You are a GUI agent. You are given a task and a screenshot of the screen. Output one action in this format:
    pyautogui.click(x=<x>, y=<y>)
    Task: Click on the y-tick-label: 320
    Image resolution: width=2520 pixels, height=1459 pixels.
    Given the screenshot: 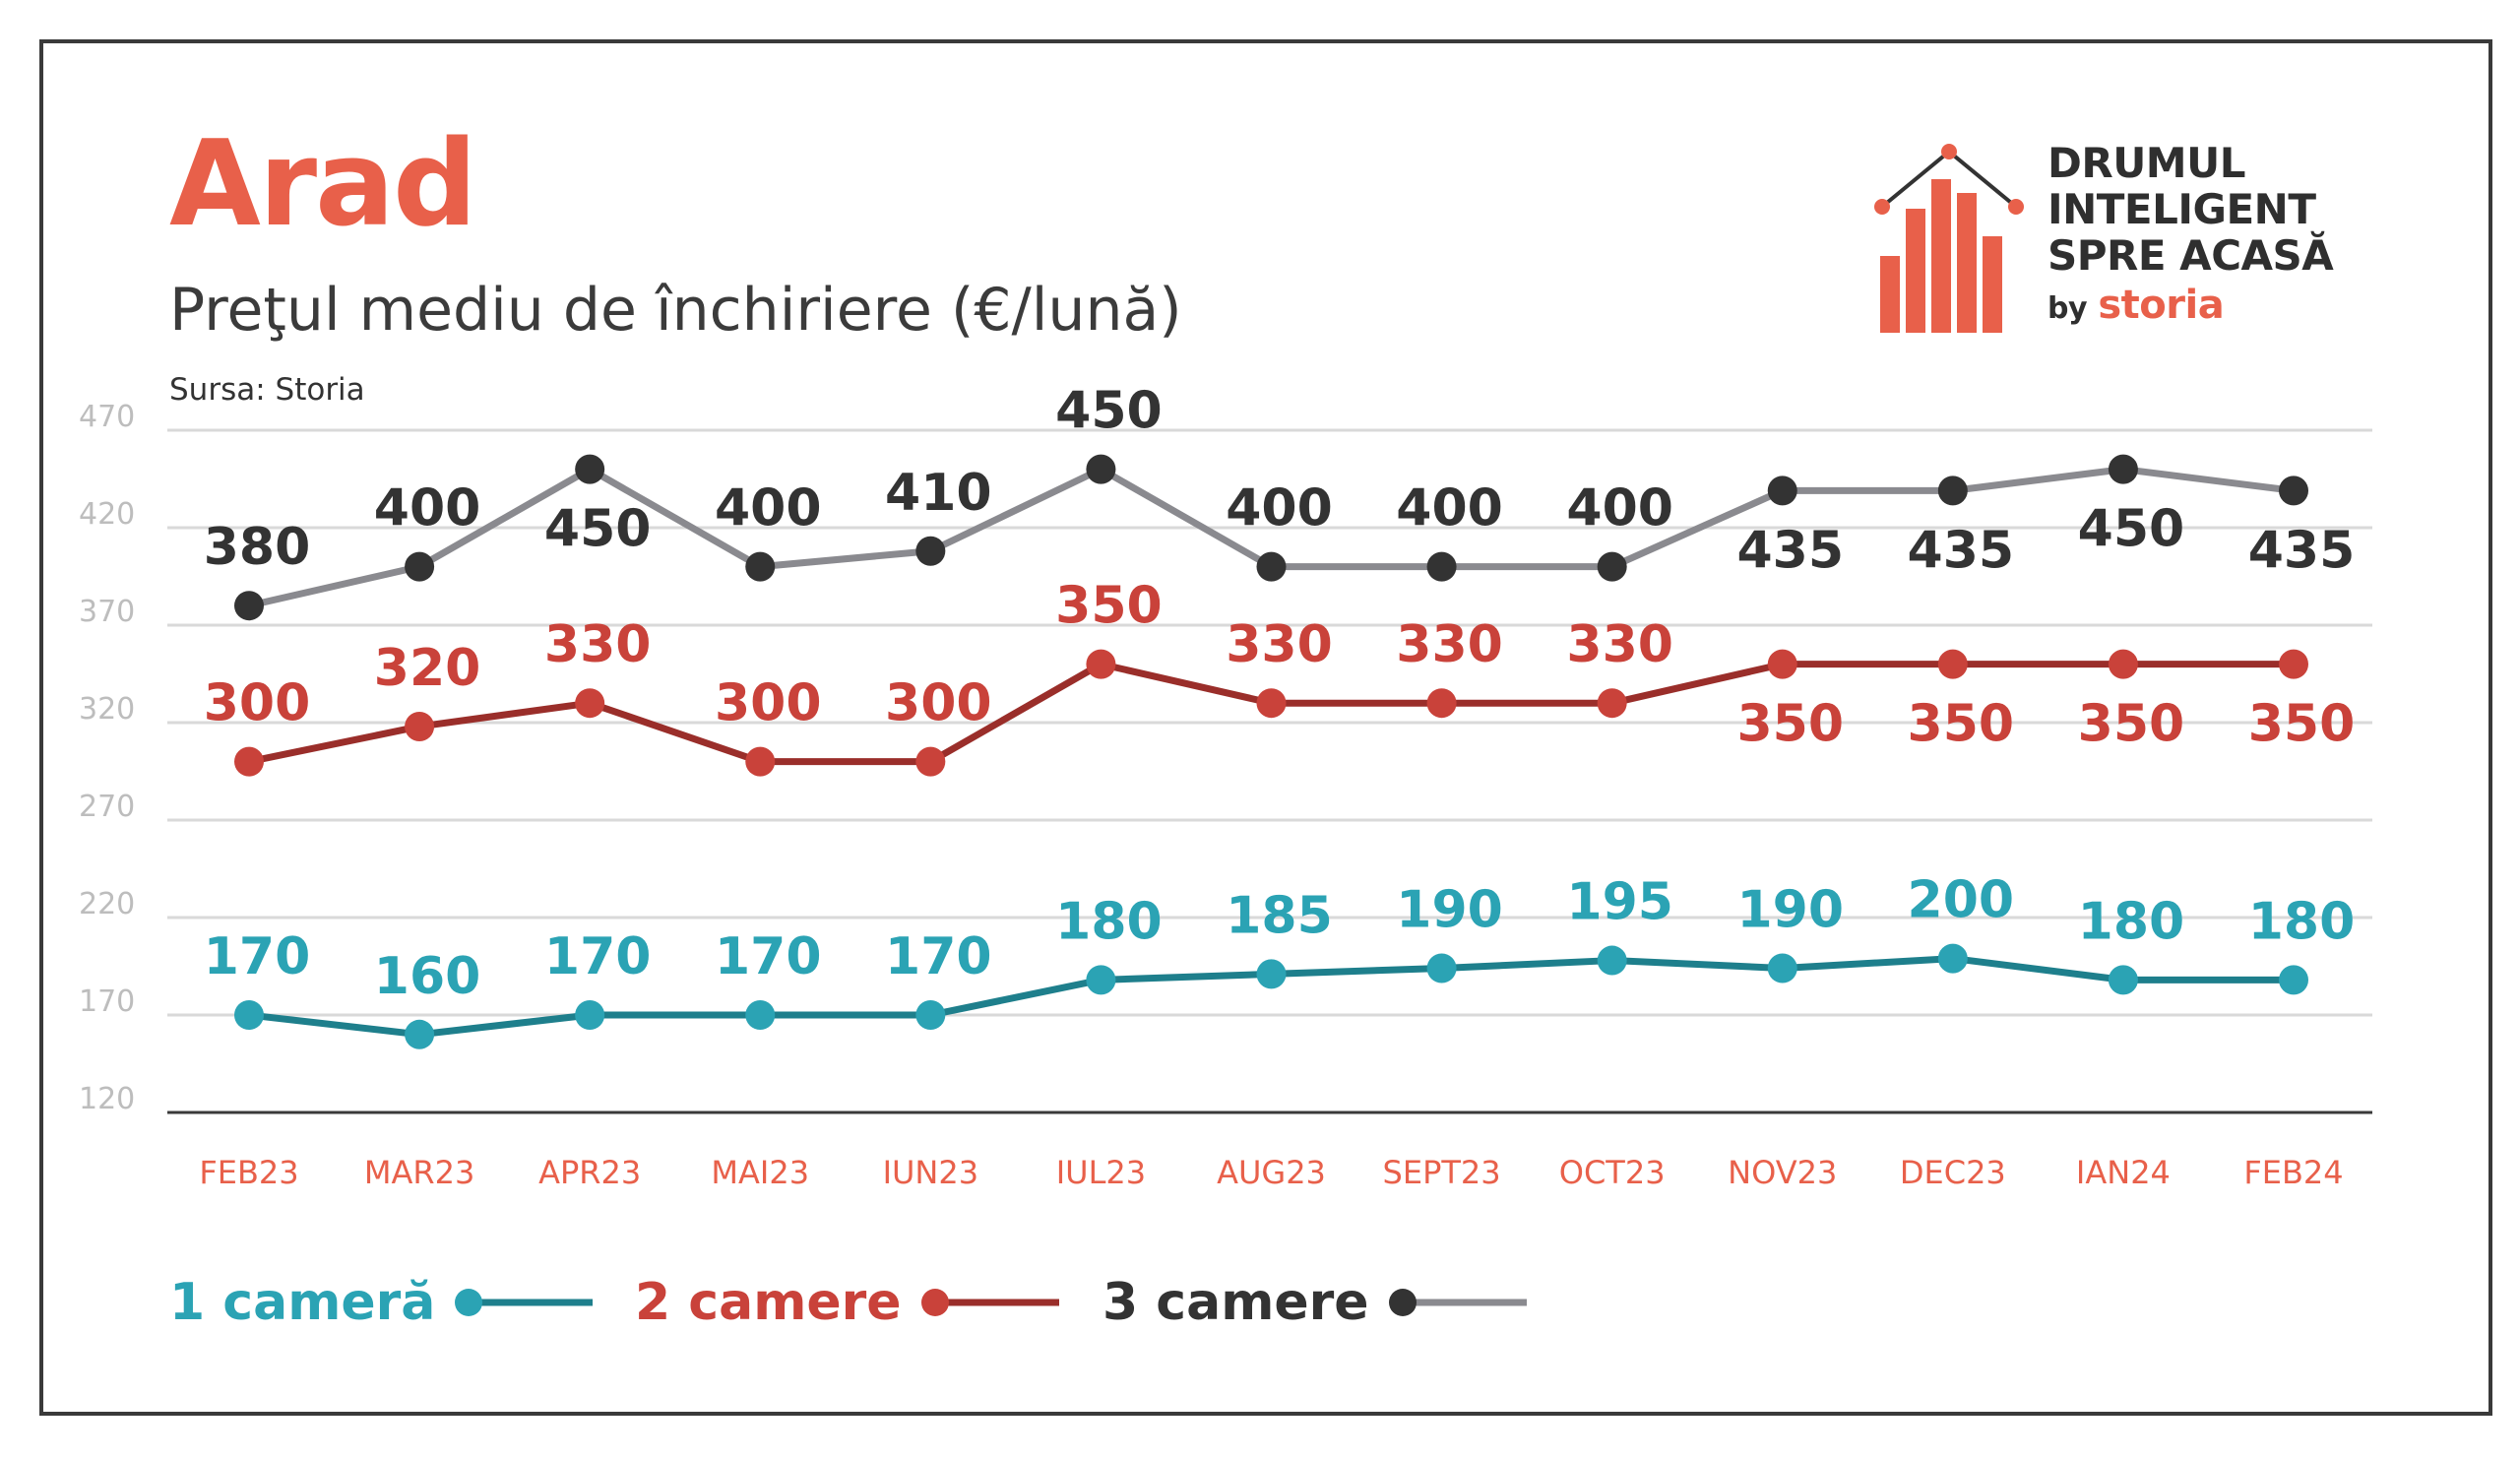 What is the action you would take?
    pyautogui.click(x=107, y=709)
    